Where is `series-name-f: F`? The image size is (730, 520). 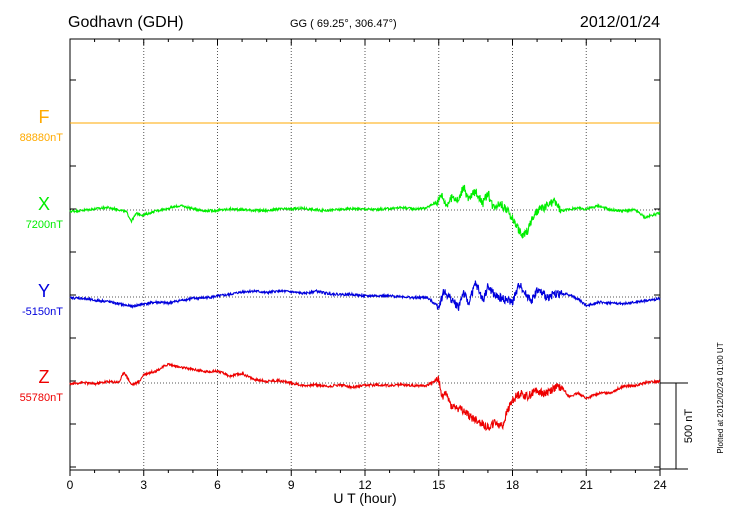 series-name-f: F is located at coordinates (44, 117).